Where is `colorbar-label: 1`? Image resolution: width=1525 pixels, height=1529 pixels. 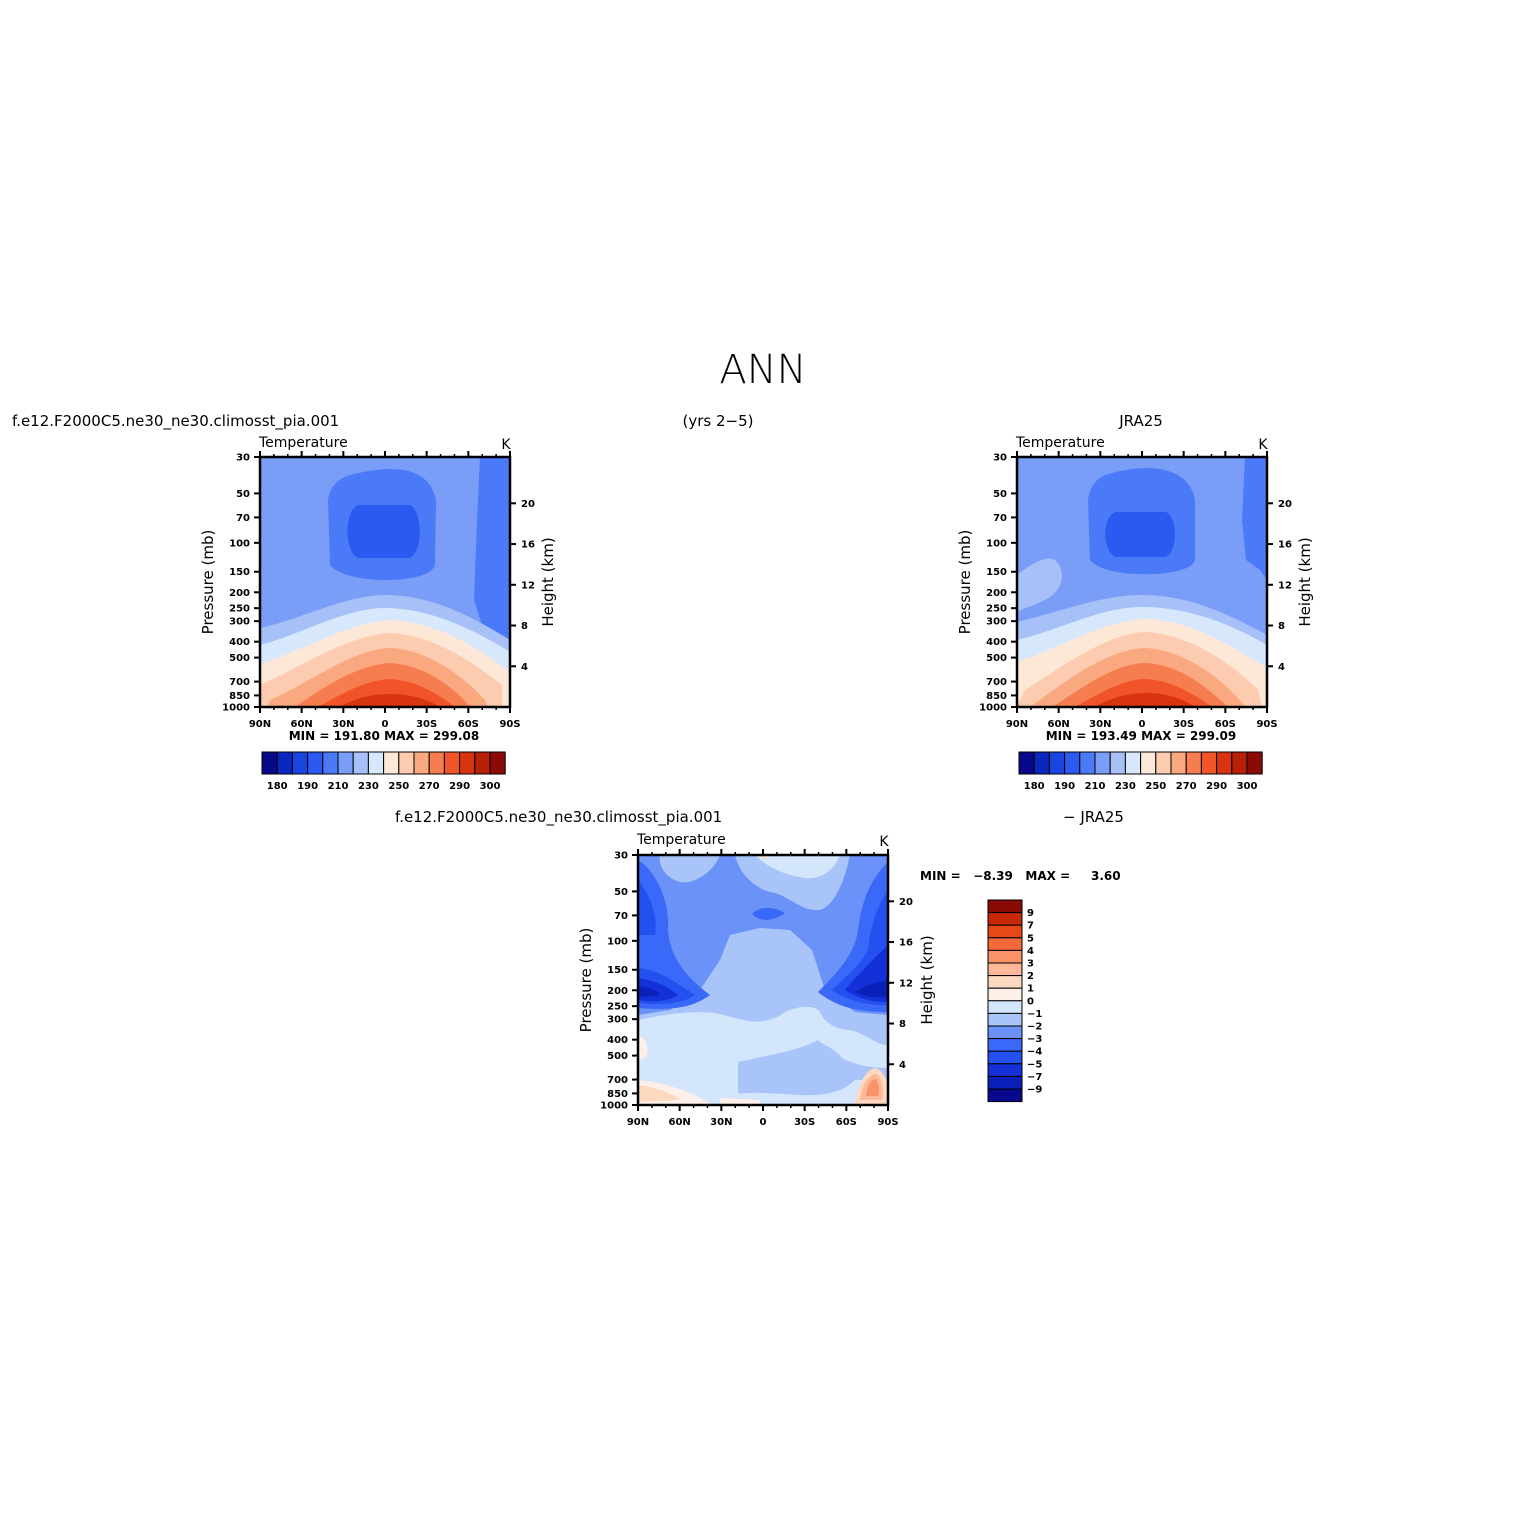
colorbar-label: 1 is located at coordinates (1030, 989).